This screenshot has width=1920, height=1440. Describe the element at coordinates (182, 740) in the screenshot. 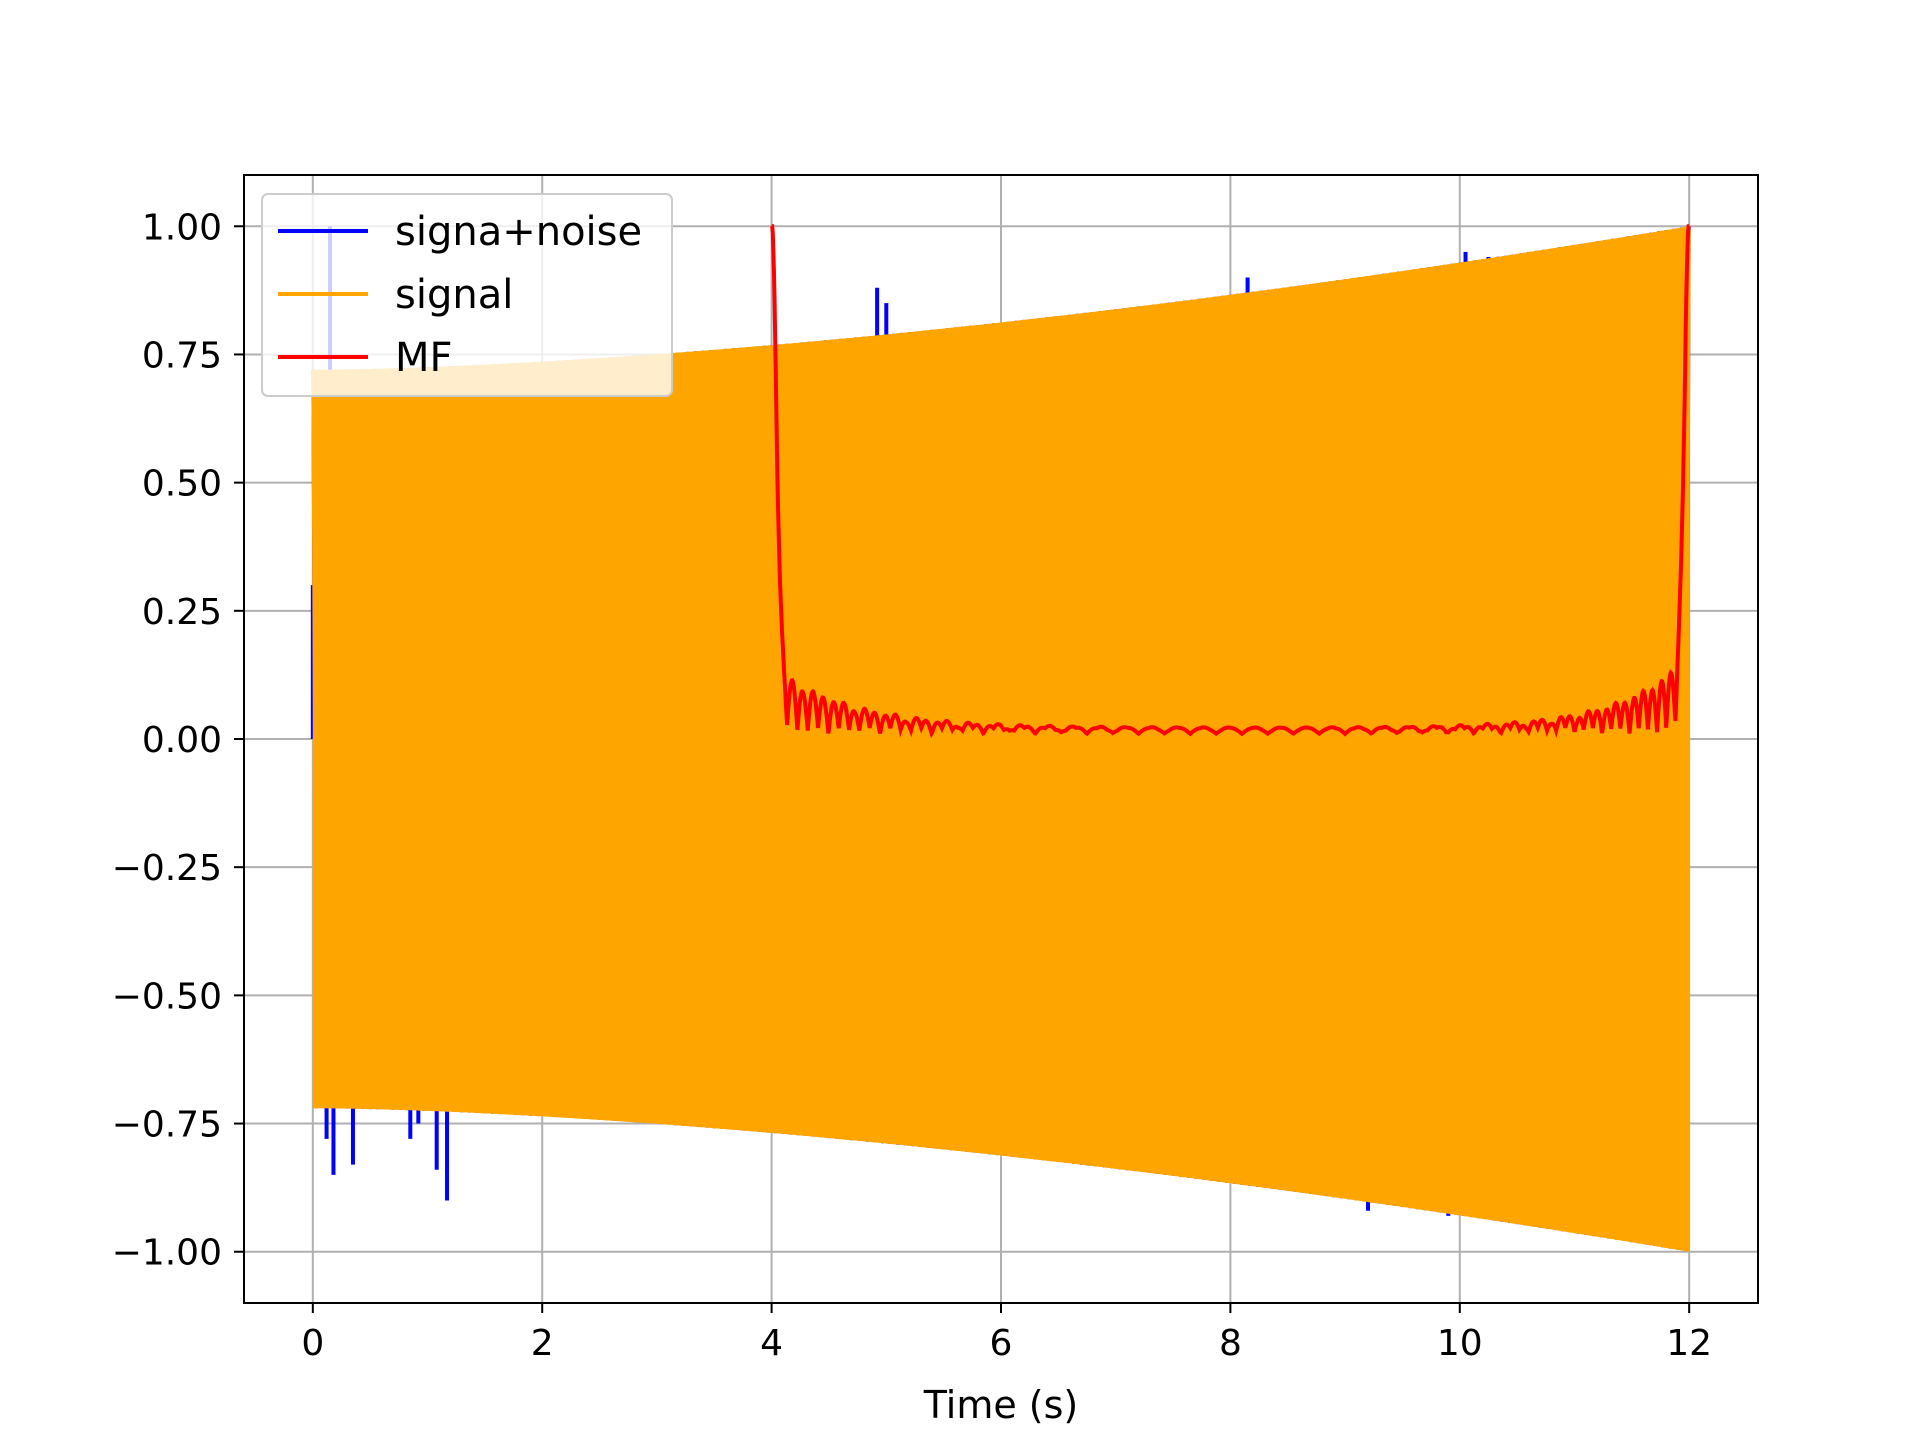

I see `y-tick-label: 0.00` at that location.